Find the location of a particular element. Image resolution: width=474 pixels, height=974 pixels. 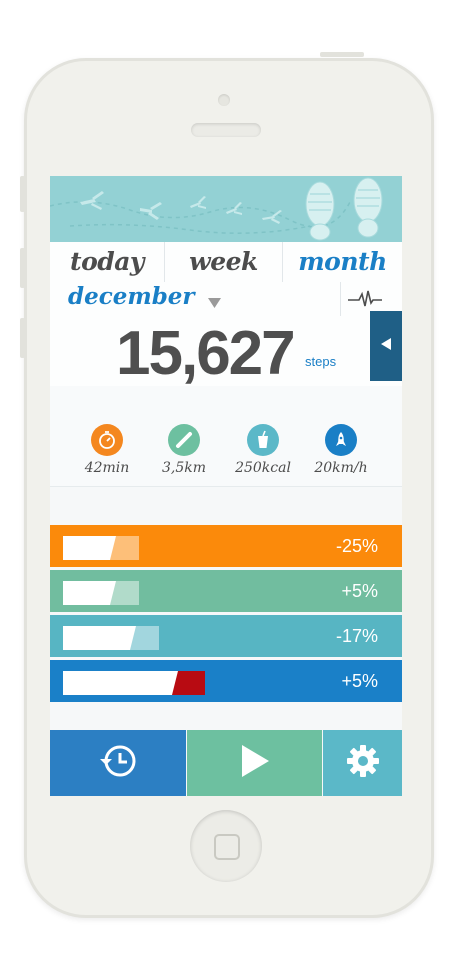

history-button is located at coordinates (118, 763).